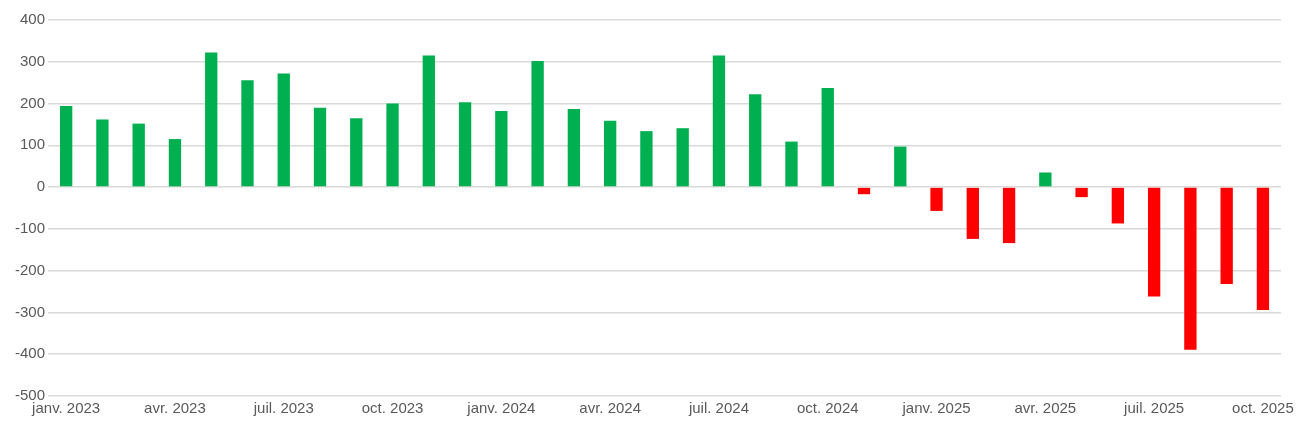 This screenshot has width=1306, height=430. I want to click on x-tick-label: janv. 2025, so click(936, 408).